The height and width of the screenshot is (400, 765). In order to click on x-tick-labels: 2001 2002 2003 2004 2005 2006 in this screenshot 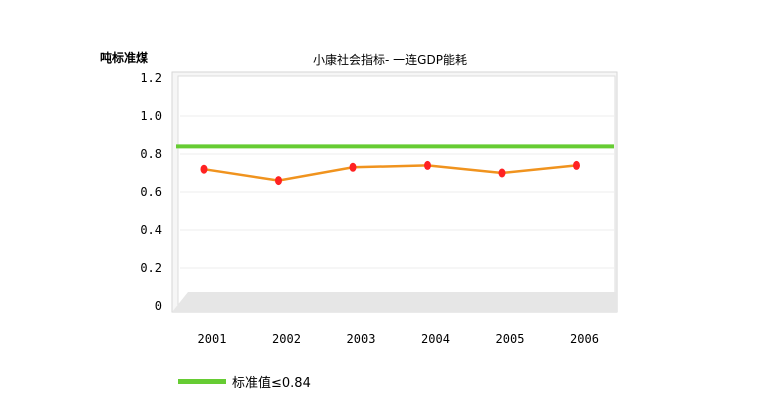, I will do `click(398, 339)`.